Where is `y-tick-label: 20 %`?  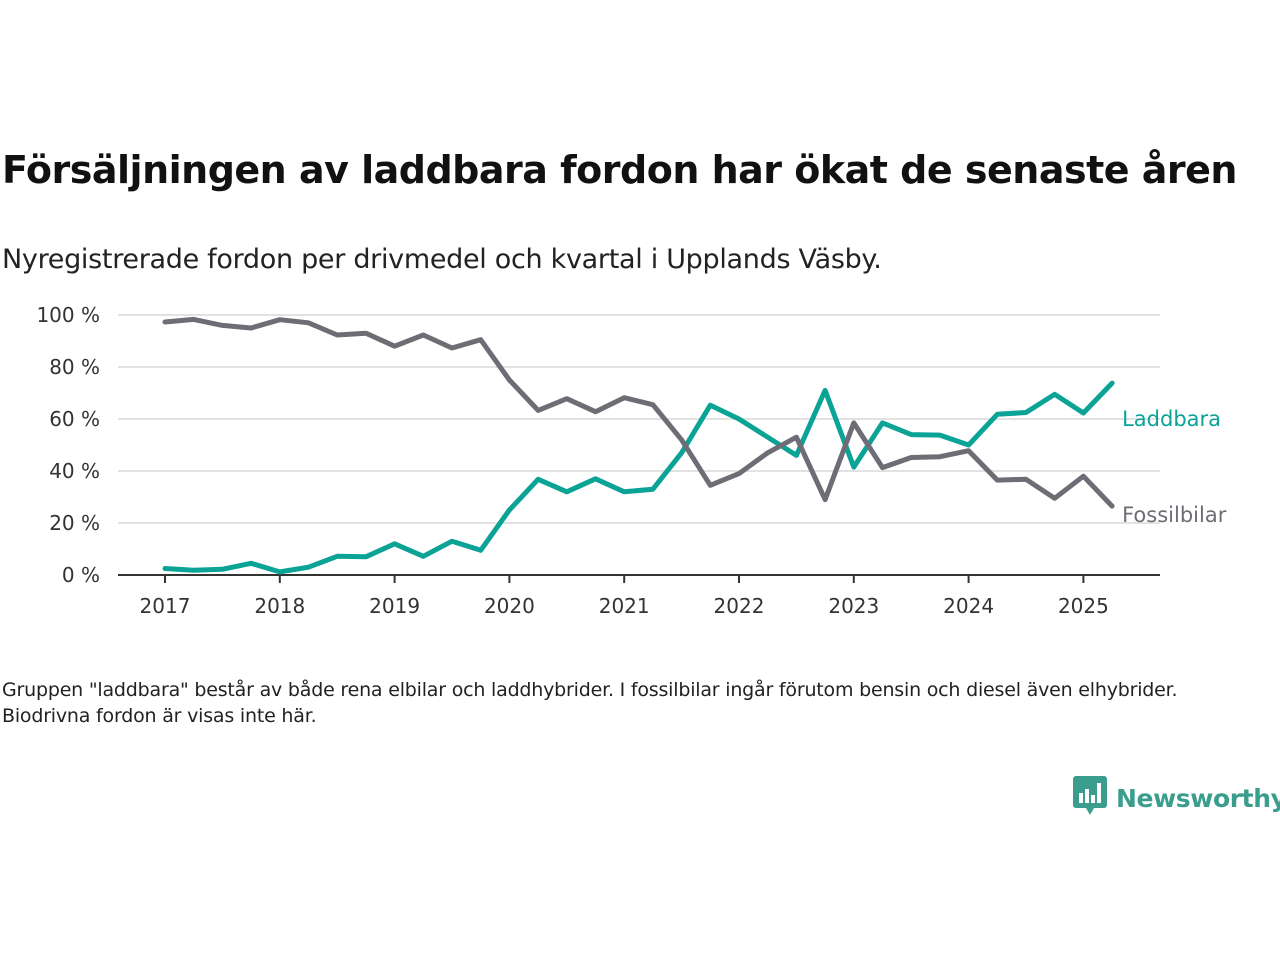 y-tick-label: 20 % is located at coordinates (74, 523).